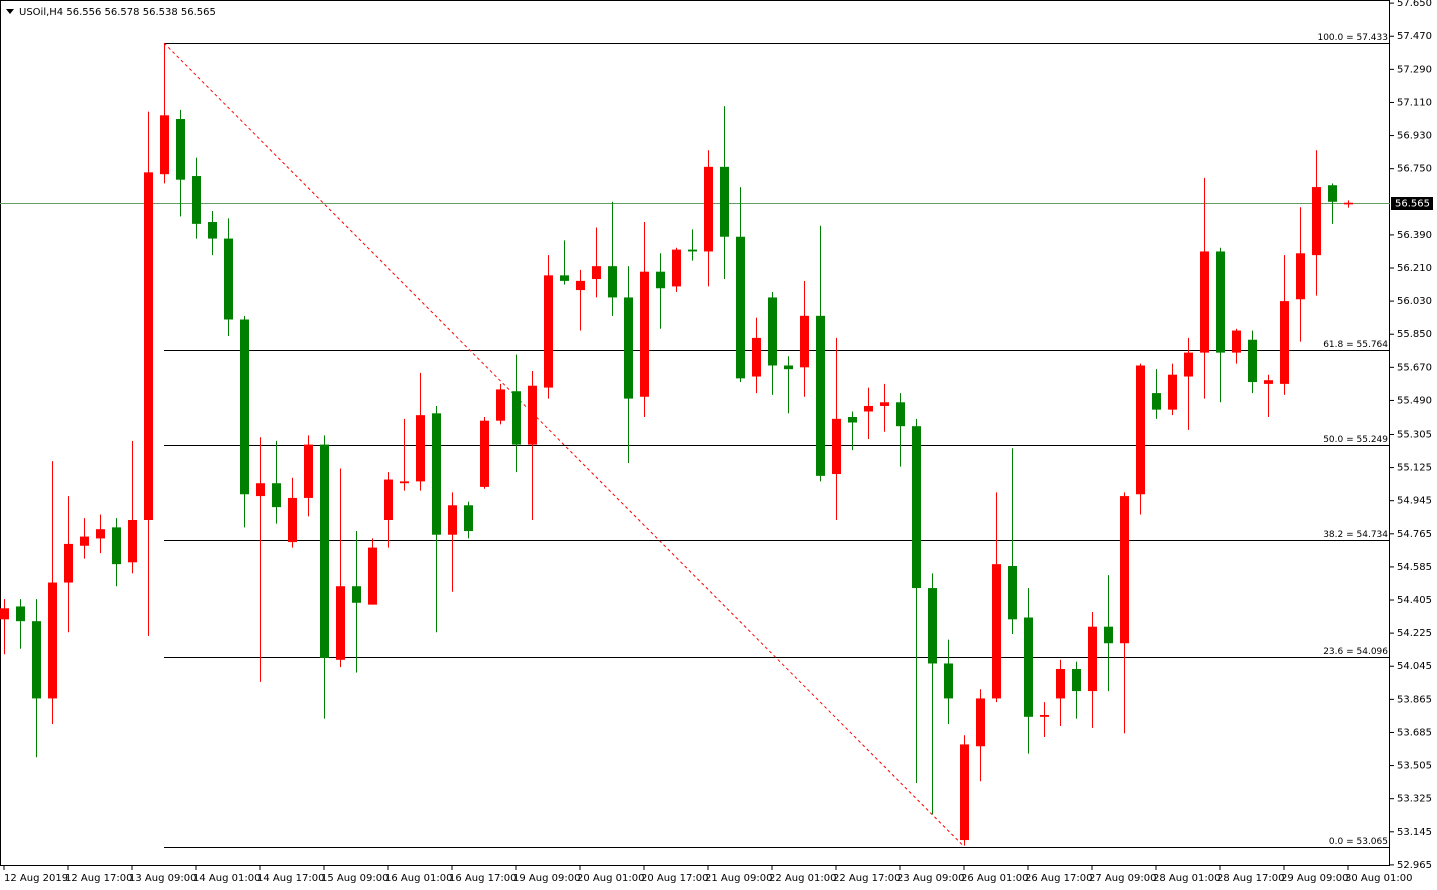 The width and height of the screenshot is (1437, 890). What do you see at coordinates (1414, 633) in the screenshot?
I see `y-tick-label: 54.225` at bounding box center [1414, 633].